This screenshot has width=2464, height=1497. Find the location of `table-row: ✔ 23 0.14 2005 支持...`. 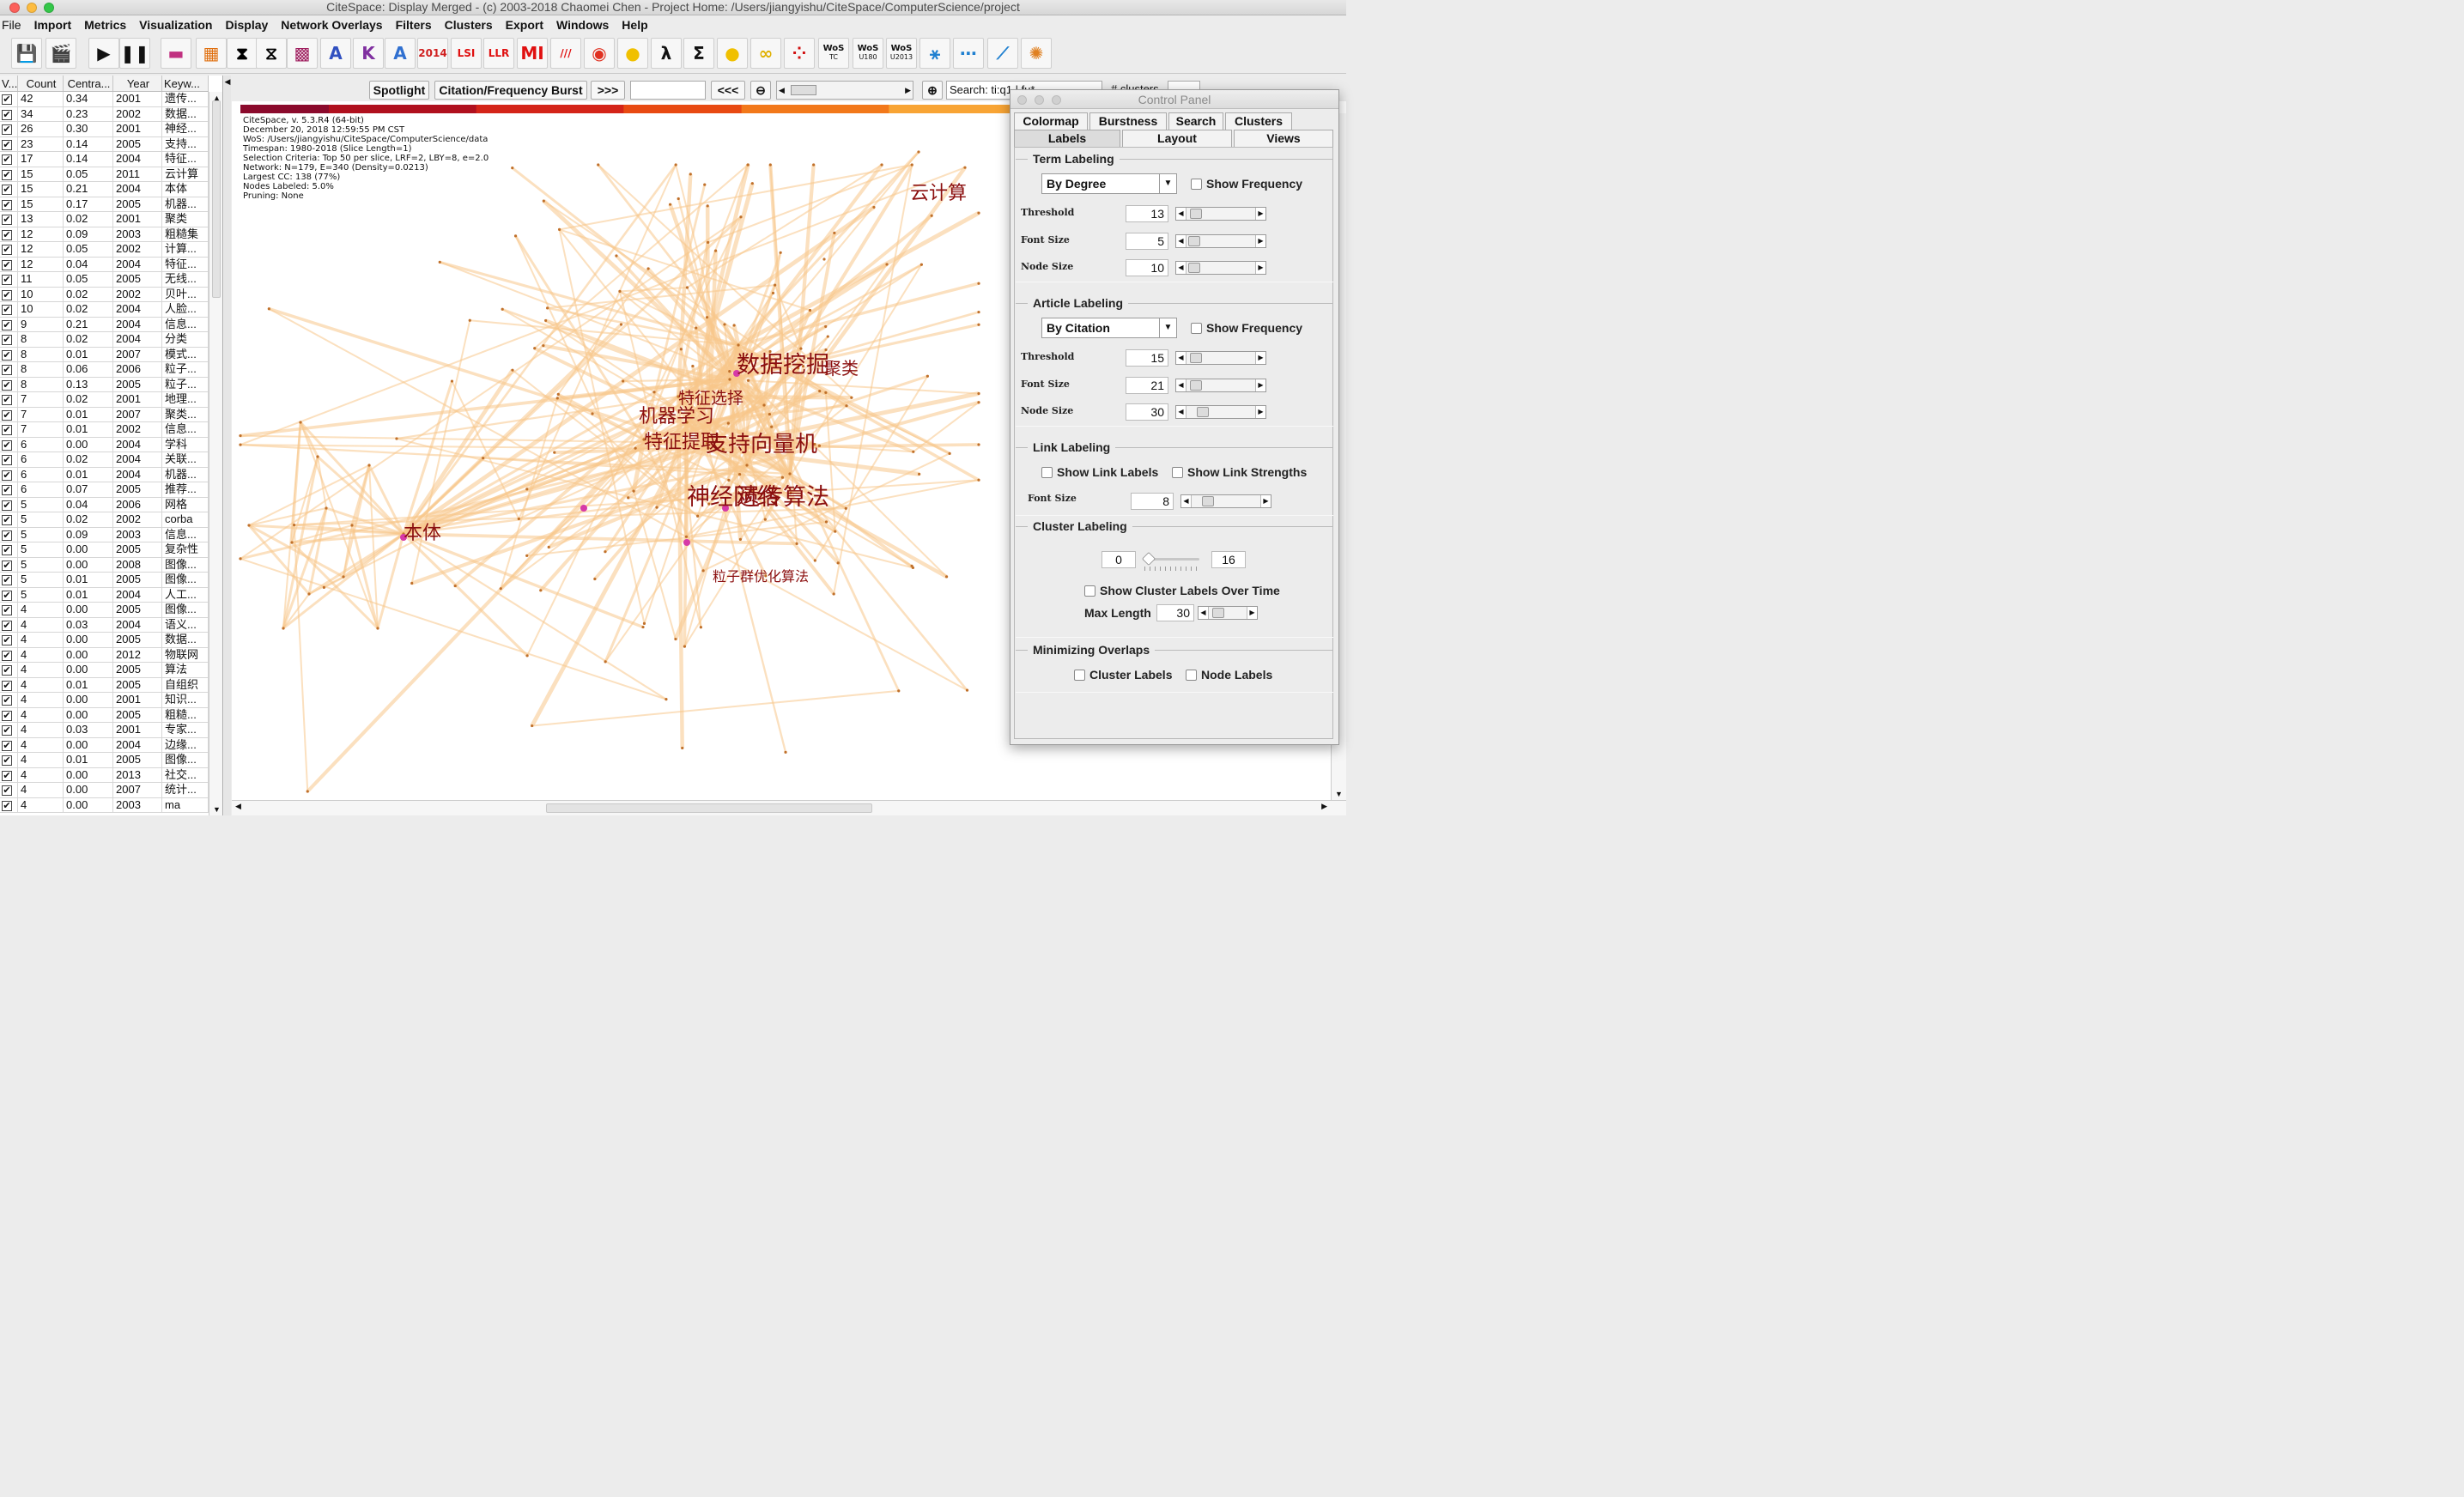

table-row: ✔ 23 0.14 2005 支持... is located at coordinates (104, 144).